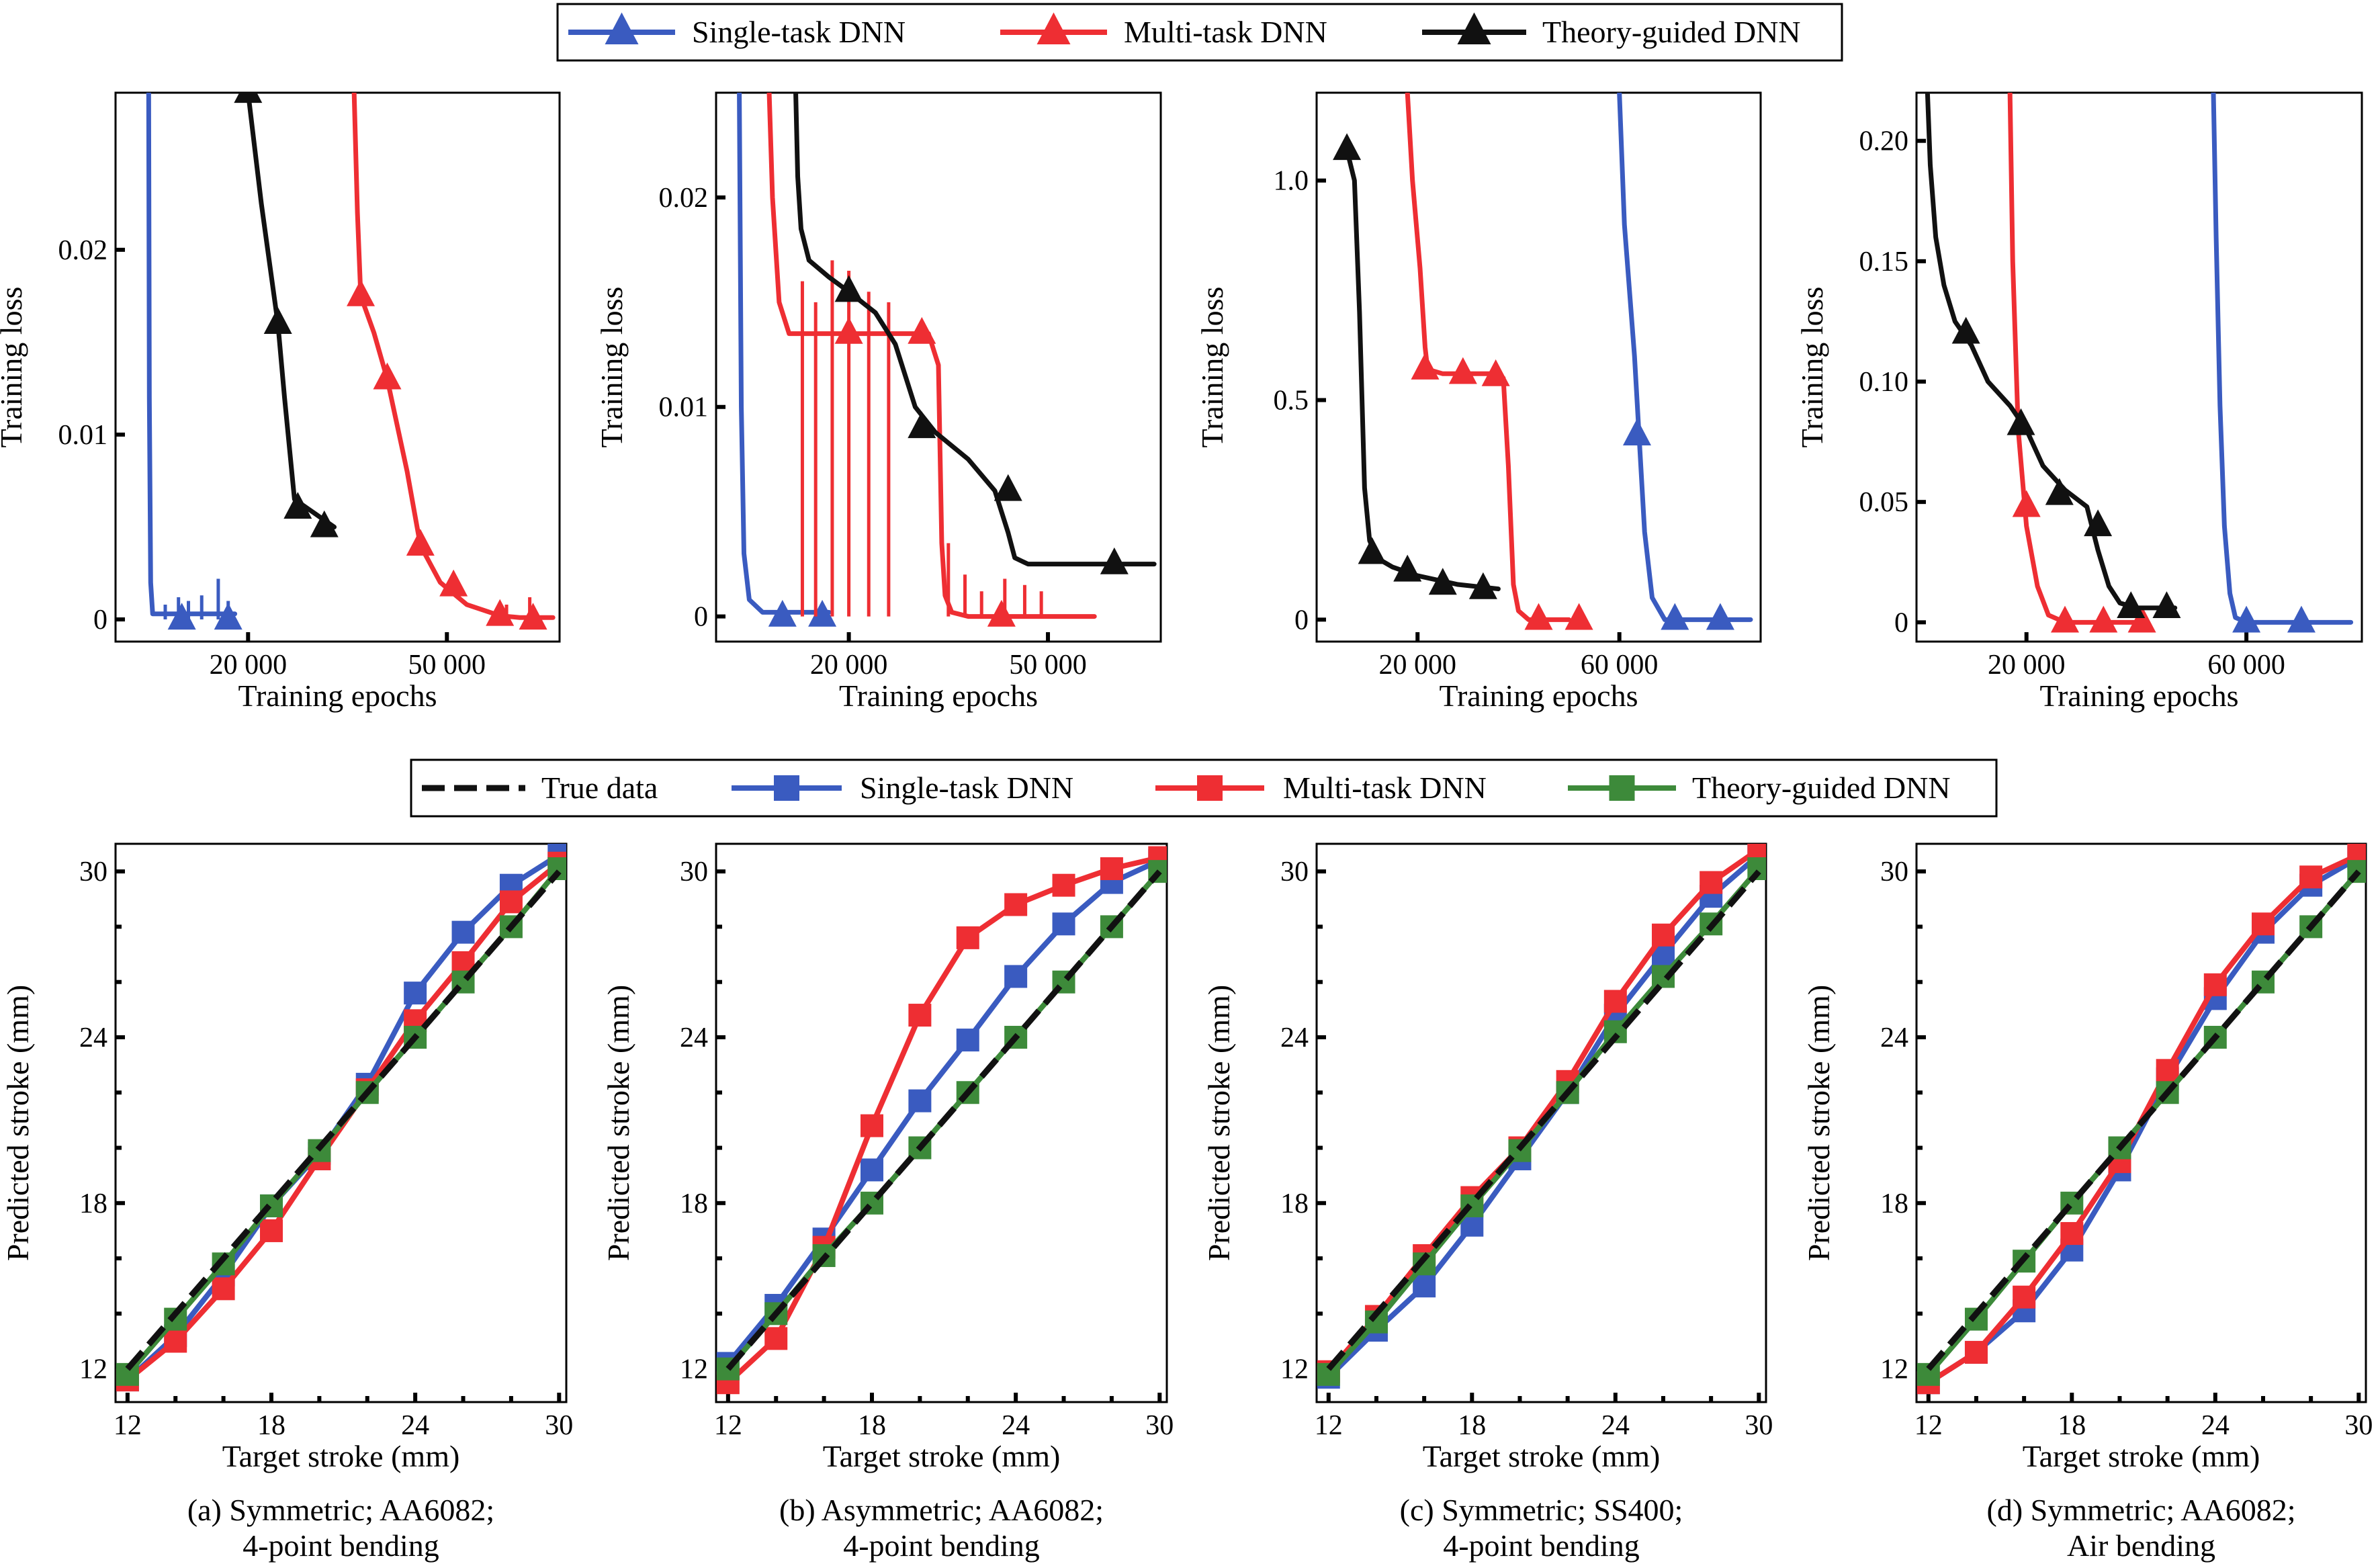 The width and height of the screenshot is (2380, 1566). What do you see at coordinates (1291, 181) in the screenshot?
I see `y-tick-label: 1.0` at bounding box center [1291, 181].